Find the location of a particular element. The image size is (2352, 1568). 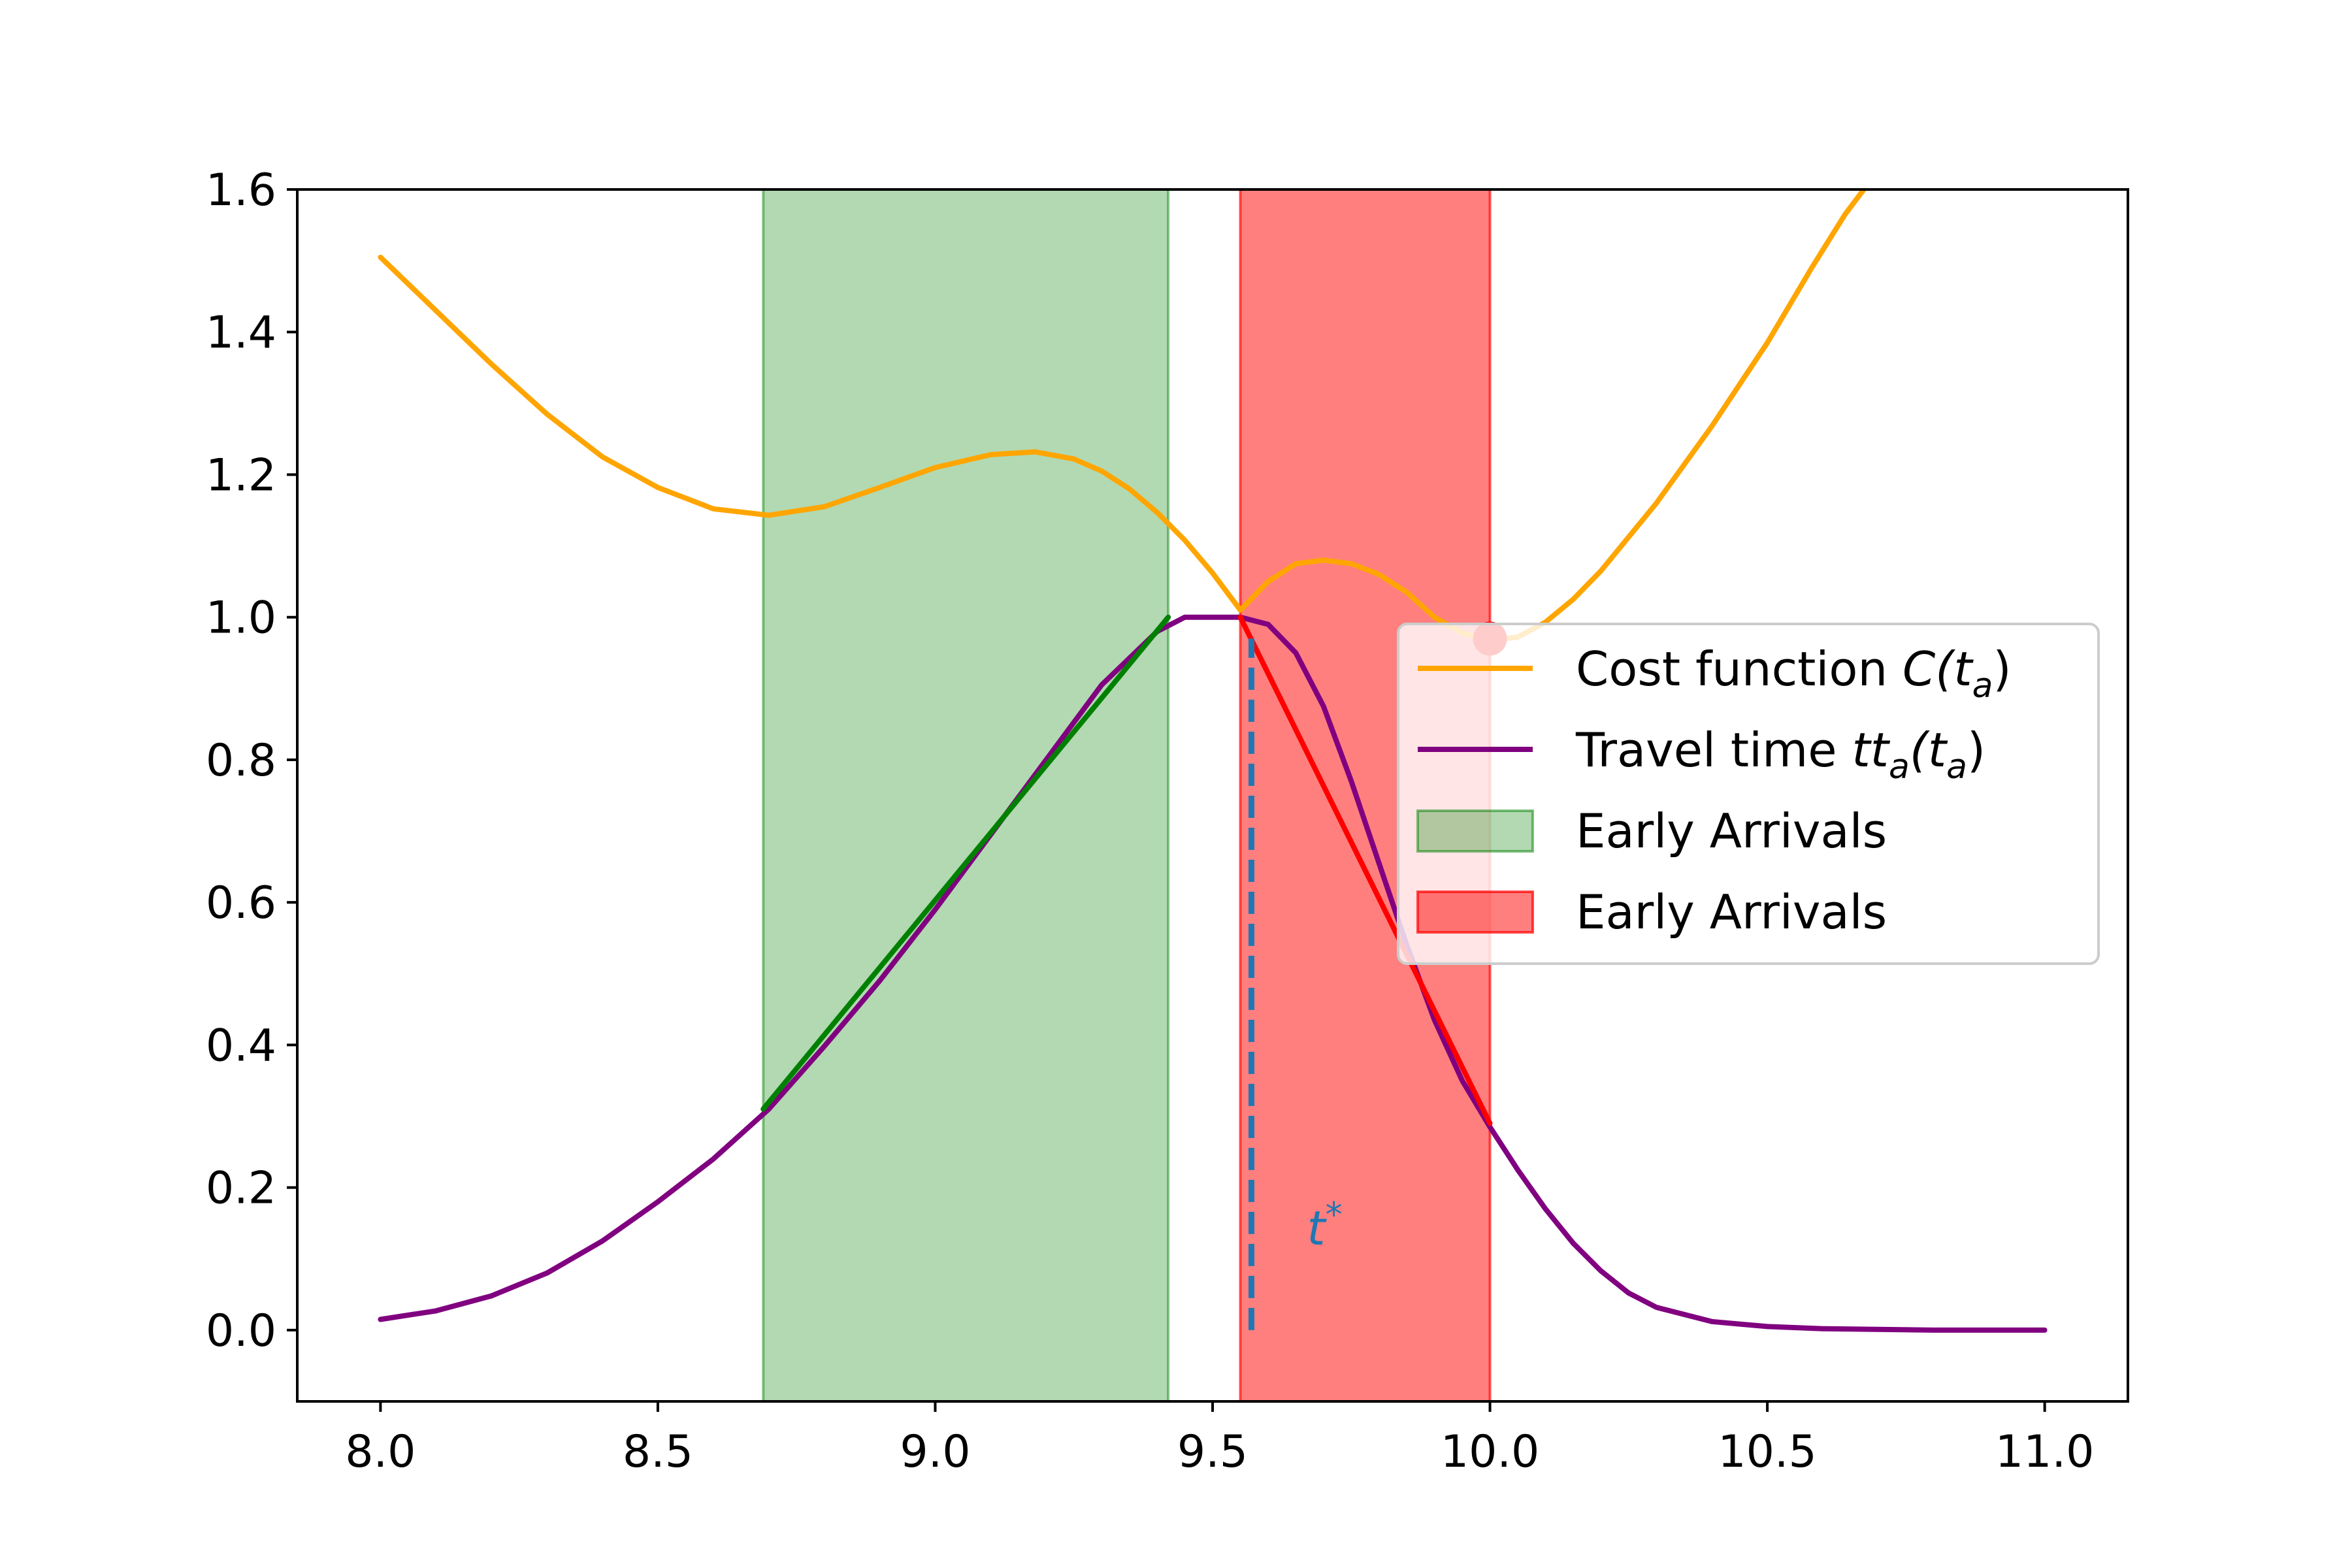

x-axis-ticks: 8.0 8.5 9.0 9.5 10.0 10.5 11.0 is located at coordinates (1219, 1439).